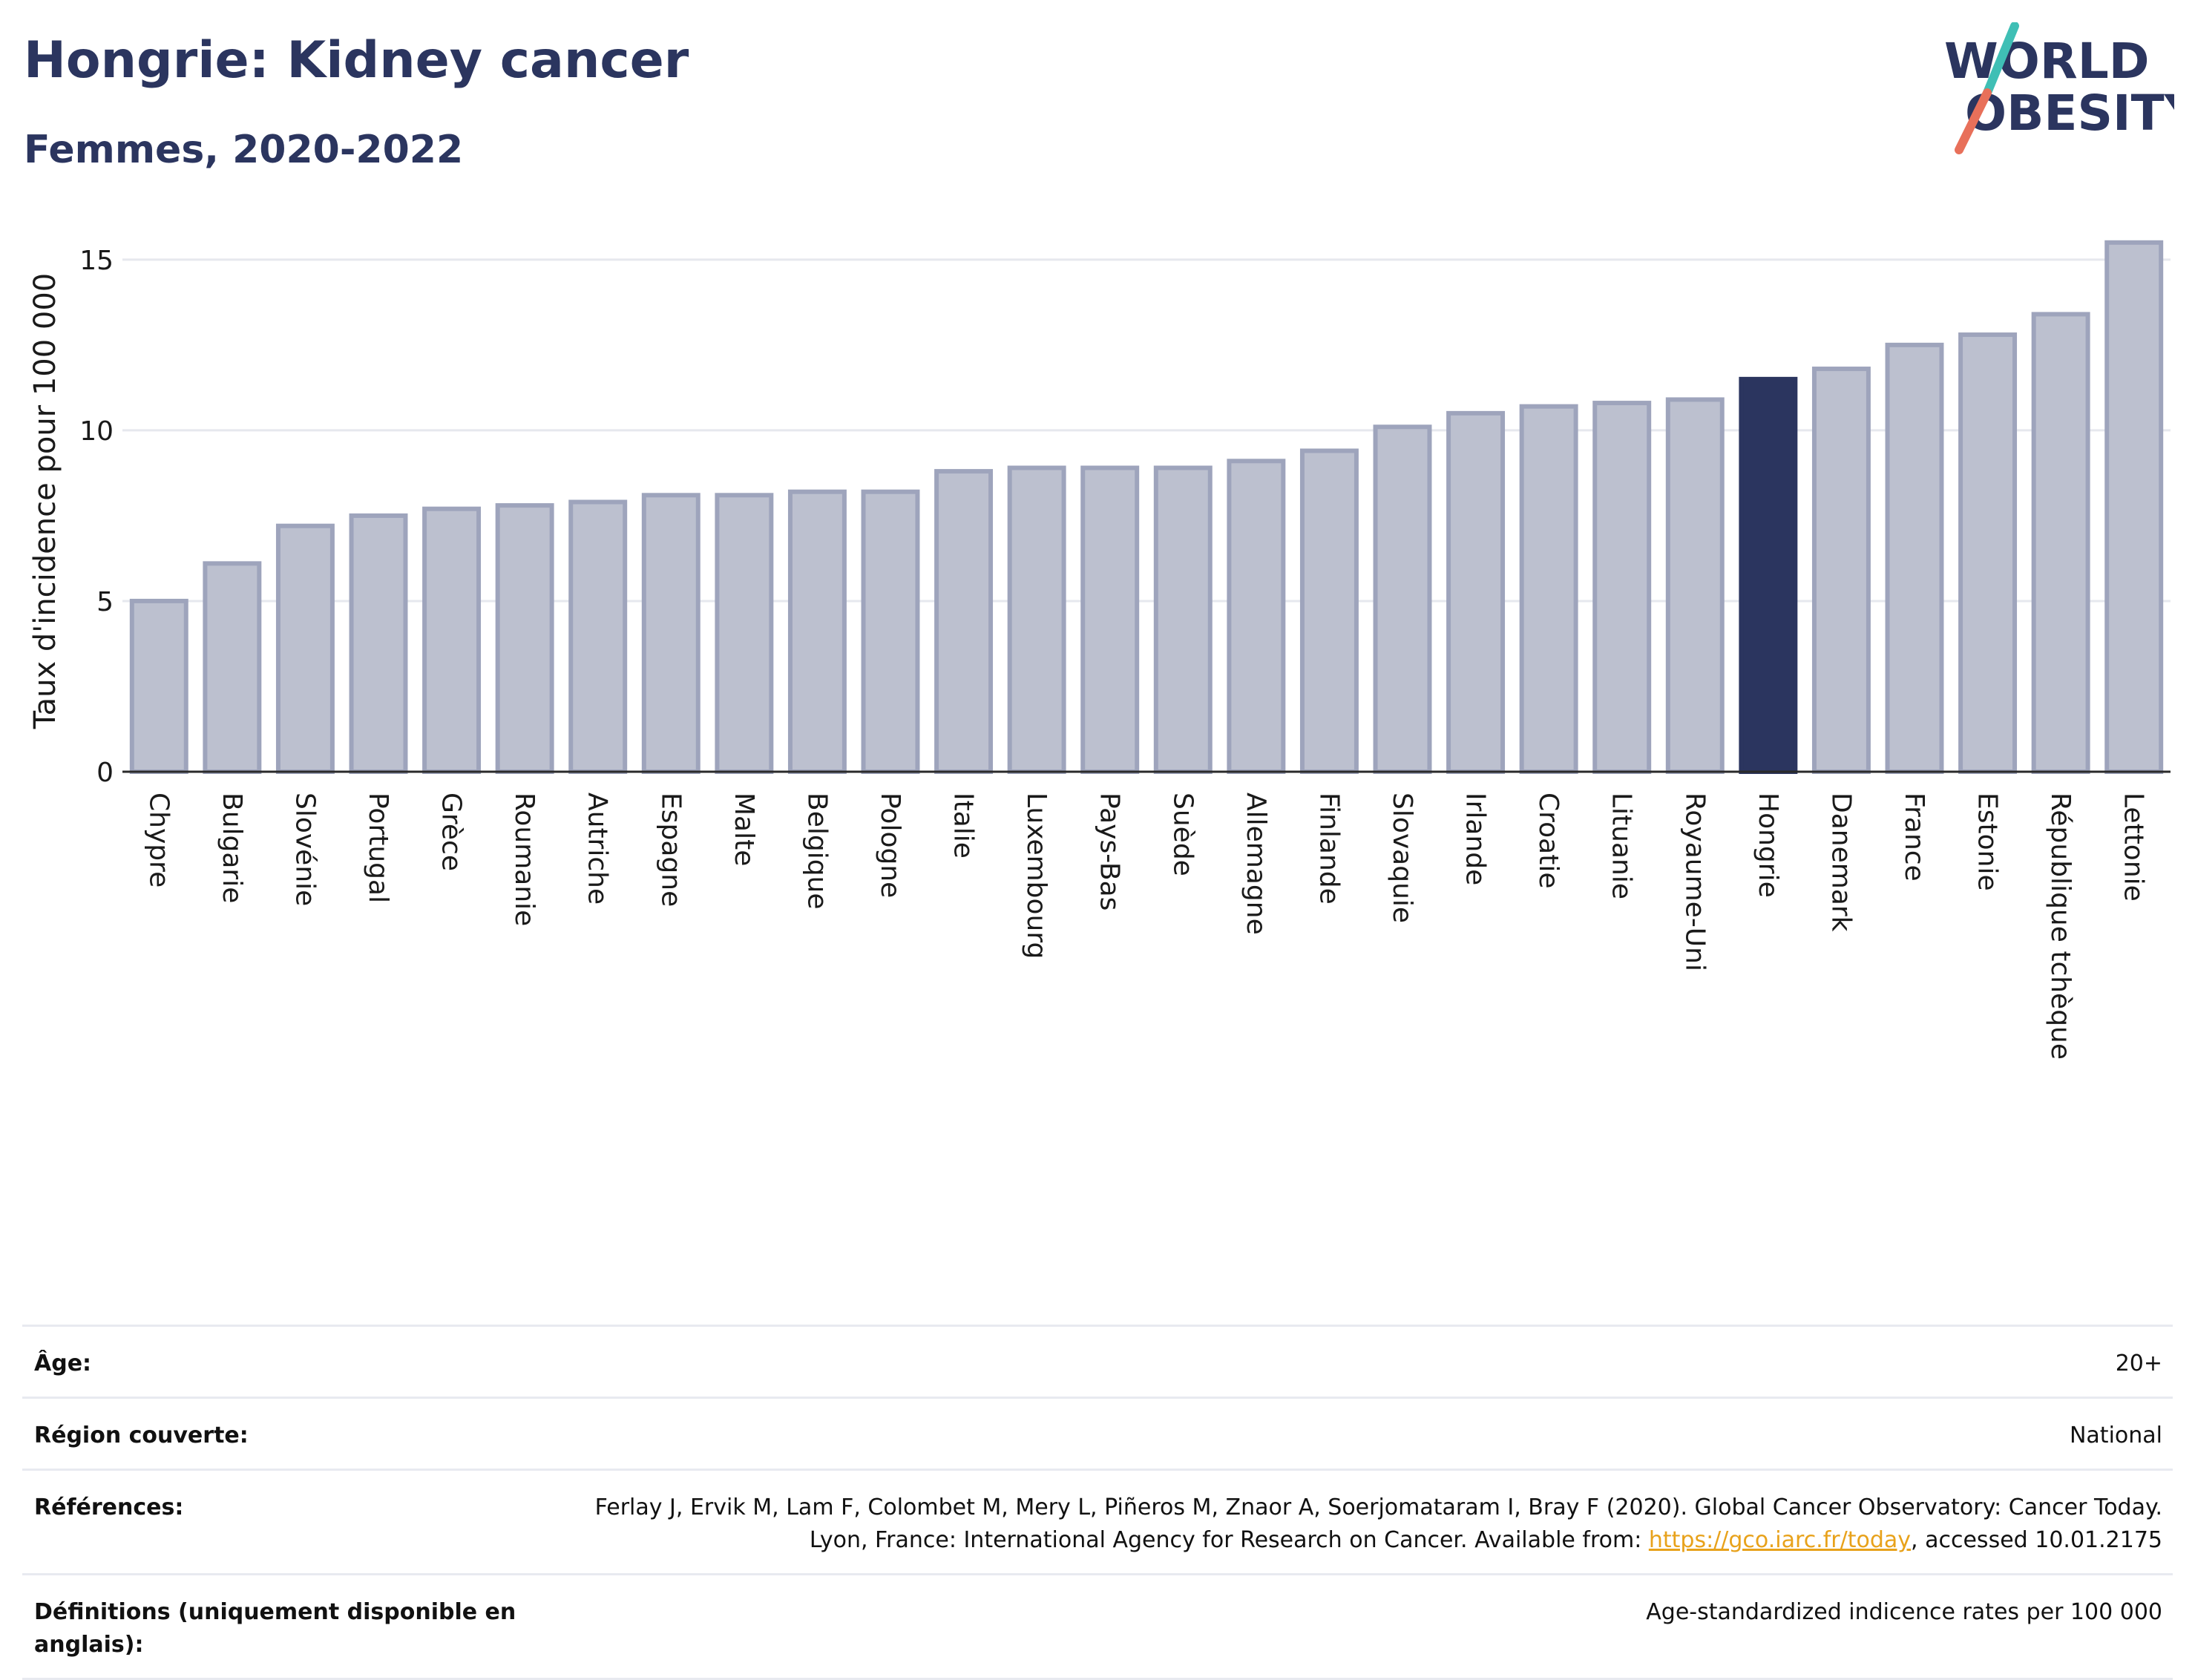 The height and width of the screenshot is (1680, 2195). I want to click on x-tick-label: Bulgarie, so click(232, 848).